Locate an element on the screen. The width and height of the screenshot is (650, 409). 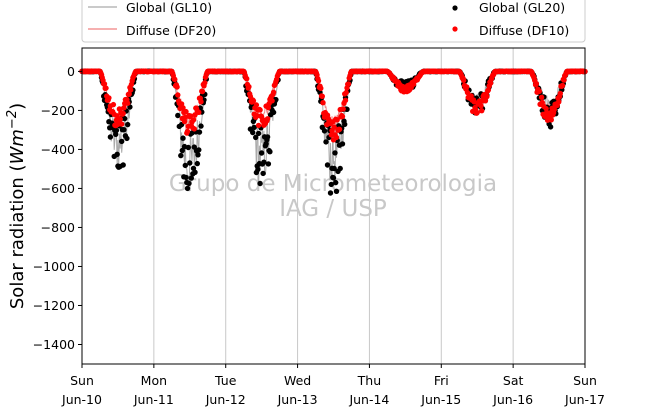
legend-box is located at coordinates (333, 21).